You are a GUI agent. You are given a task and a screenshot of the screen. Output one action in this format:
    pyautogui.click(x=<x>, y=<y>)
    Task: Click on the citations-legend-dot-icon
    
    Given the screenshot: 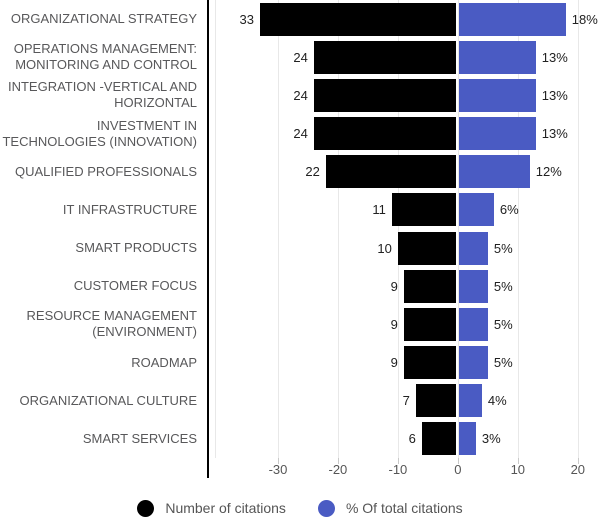 What is the action you would take?
    pyautogui.click(x=146, y=508)
    